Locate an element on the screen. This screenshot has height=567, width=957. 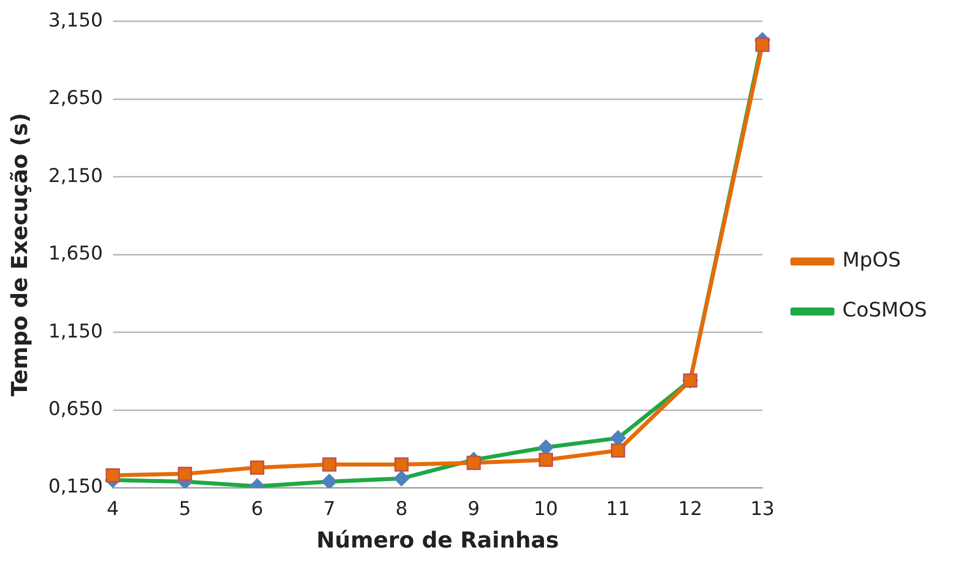
x-tick-label: 5 is located at coordinates (185, 509).